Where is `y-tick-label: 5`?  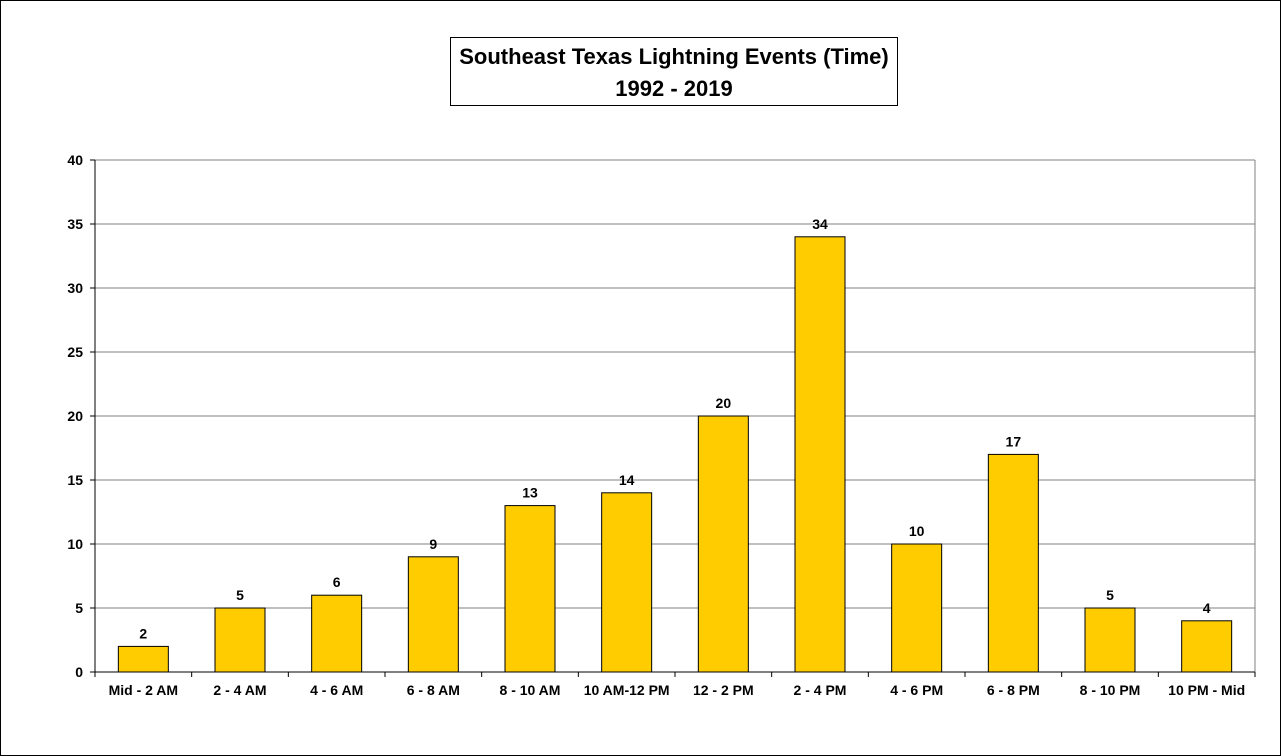
y-tick-label: 5 is located at coordinates (79, 608).